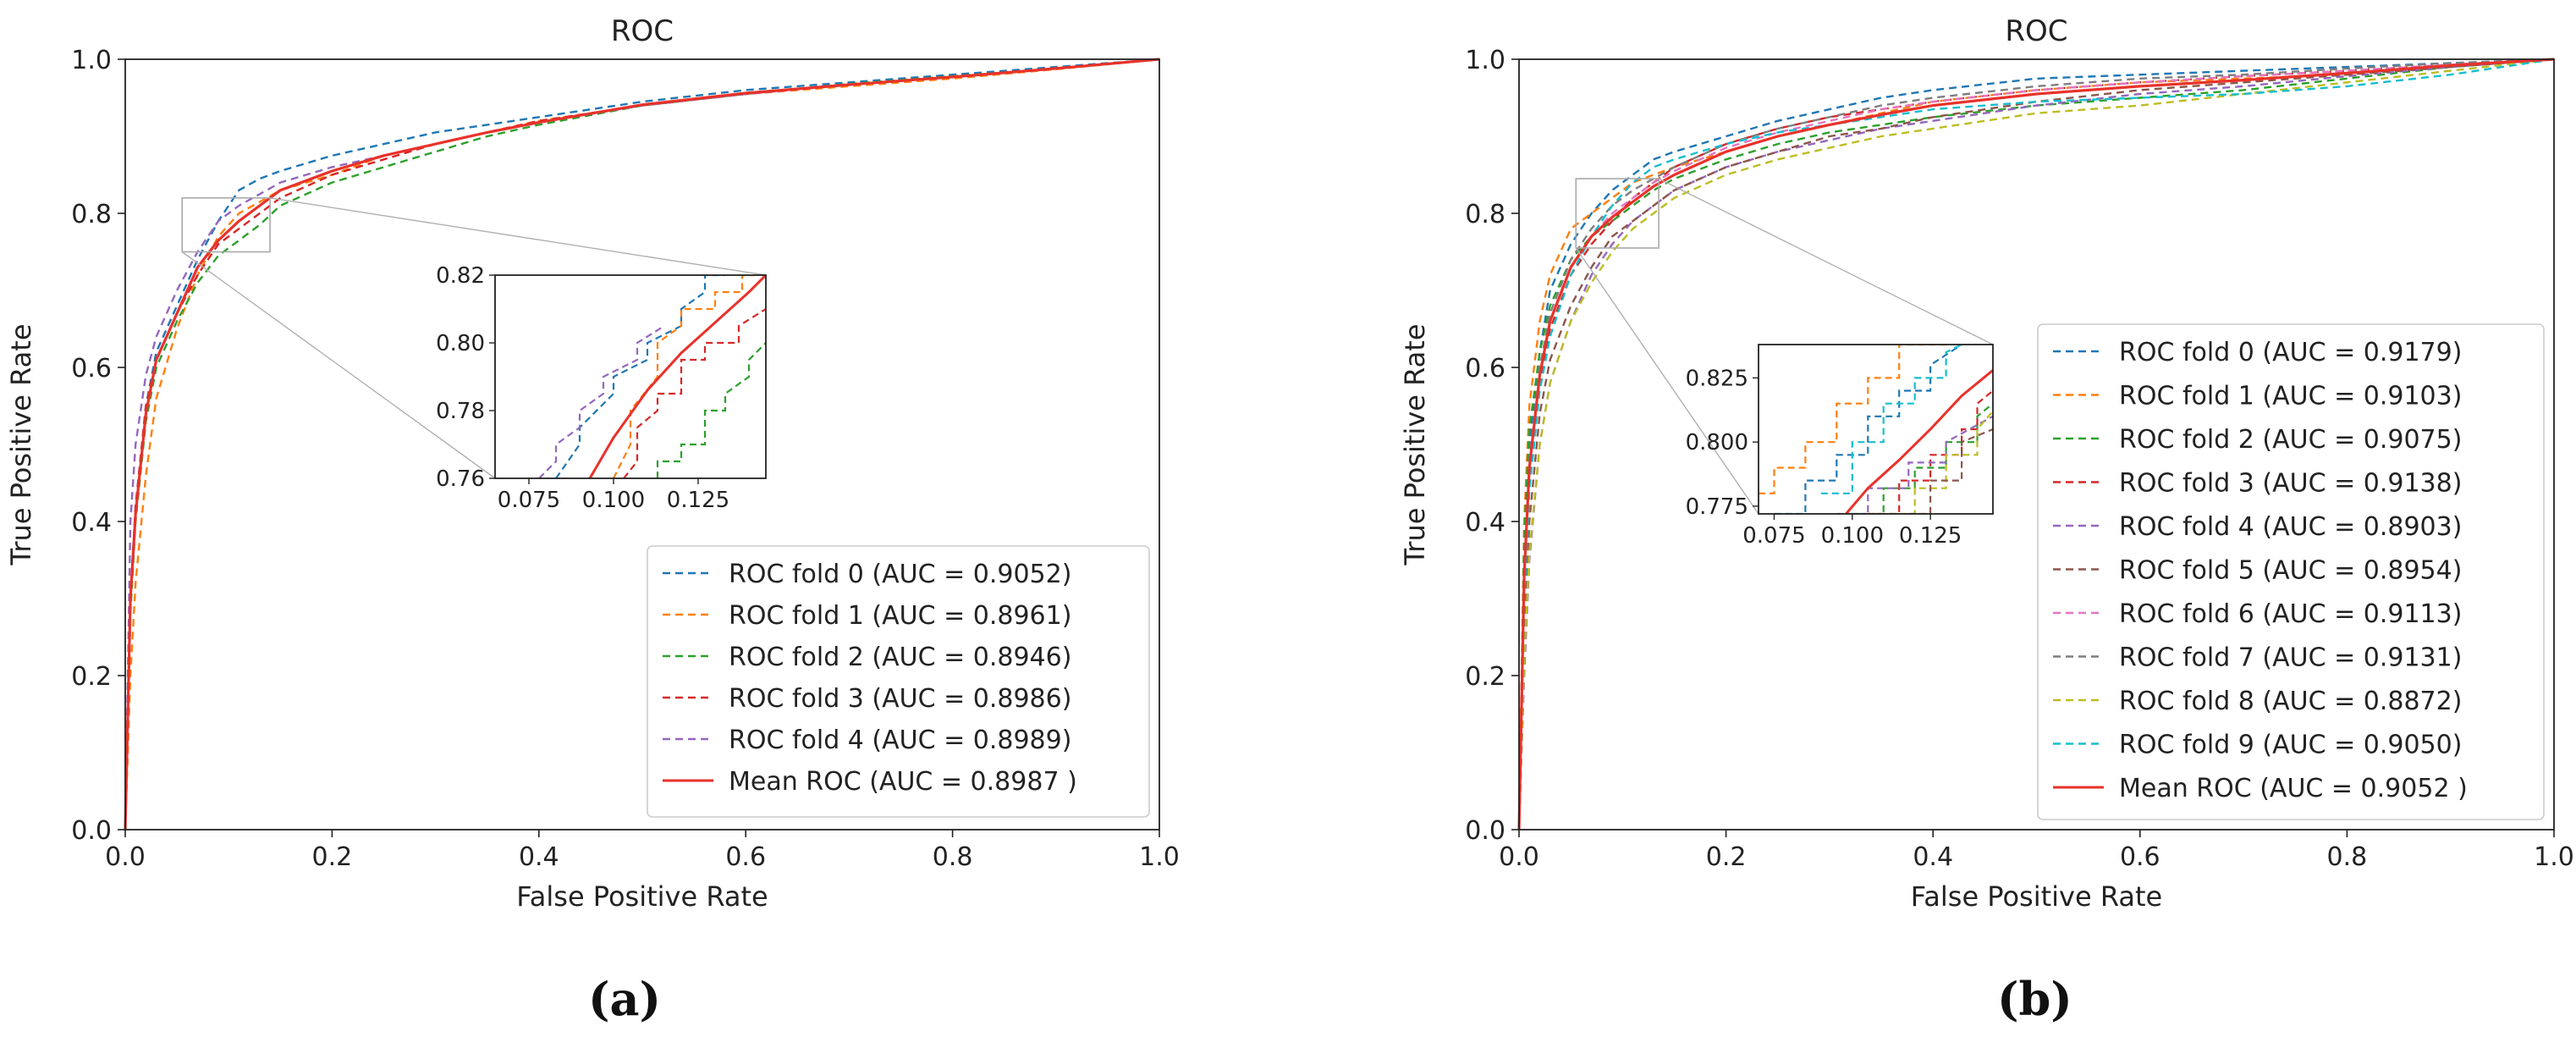 Image resolution: width=2576 pixels, height=1054 pixels. What do you see at coordinates (2034, 999) in the screenshot?
I see `panel-label-b: (b)` at bounding box center [2034, 999].